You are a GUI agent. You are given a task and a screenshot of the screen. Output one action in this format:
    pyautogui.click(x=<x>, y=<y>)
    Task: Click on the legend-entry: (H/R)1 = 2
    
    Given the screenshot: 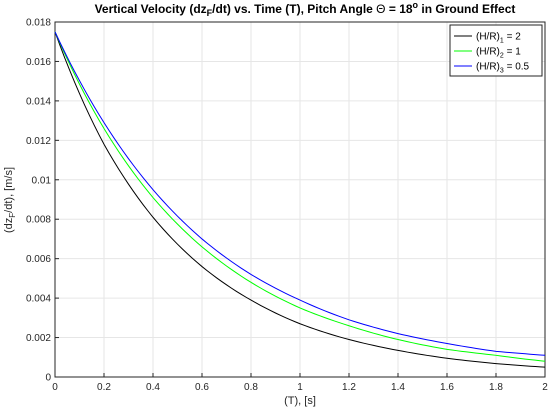 What is the action you would take?
    pyautogui.click(x=498, y=38)
    